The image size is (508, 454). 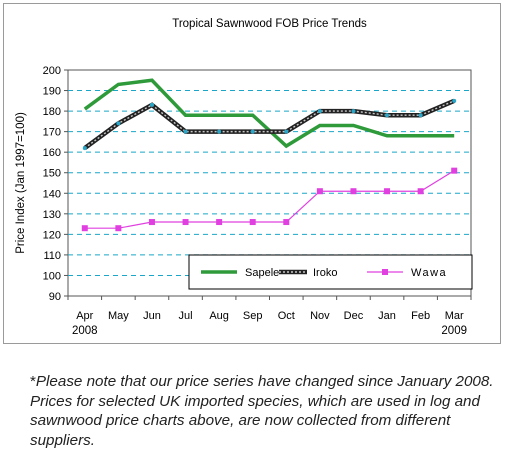 What do you see at coordinates (52, 256) in the screenshot?
I see `y-tick-label: 110` at bounding box center [52, 256].